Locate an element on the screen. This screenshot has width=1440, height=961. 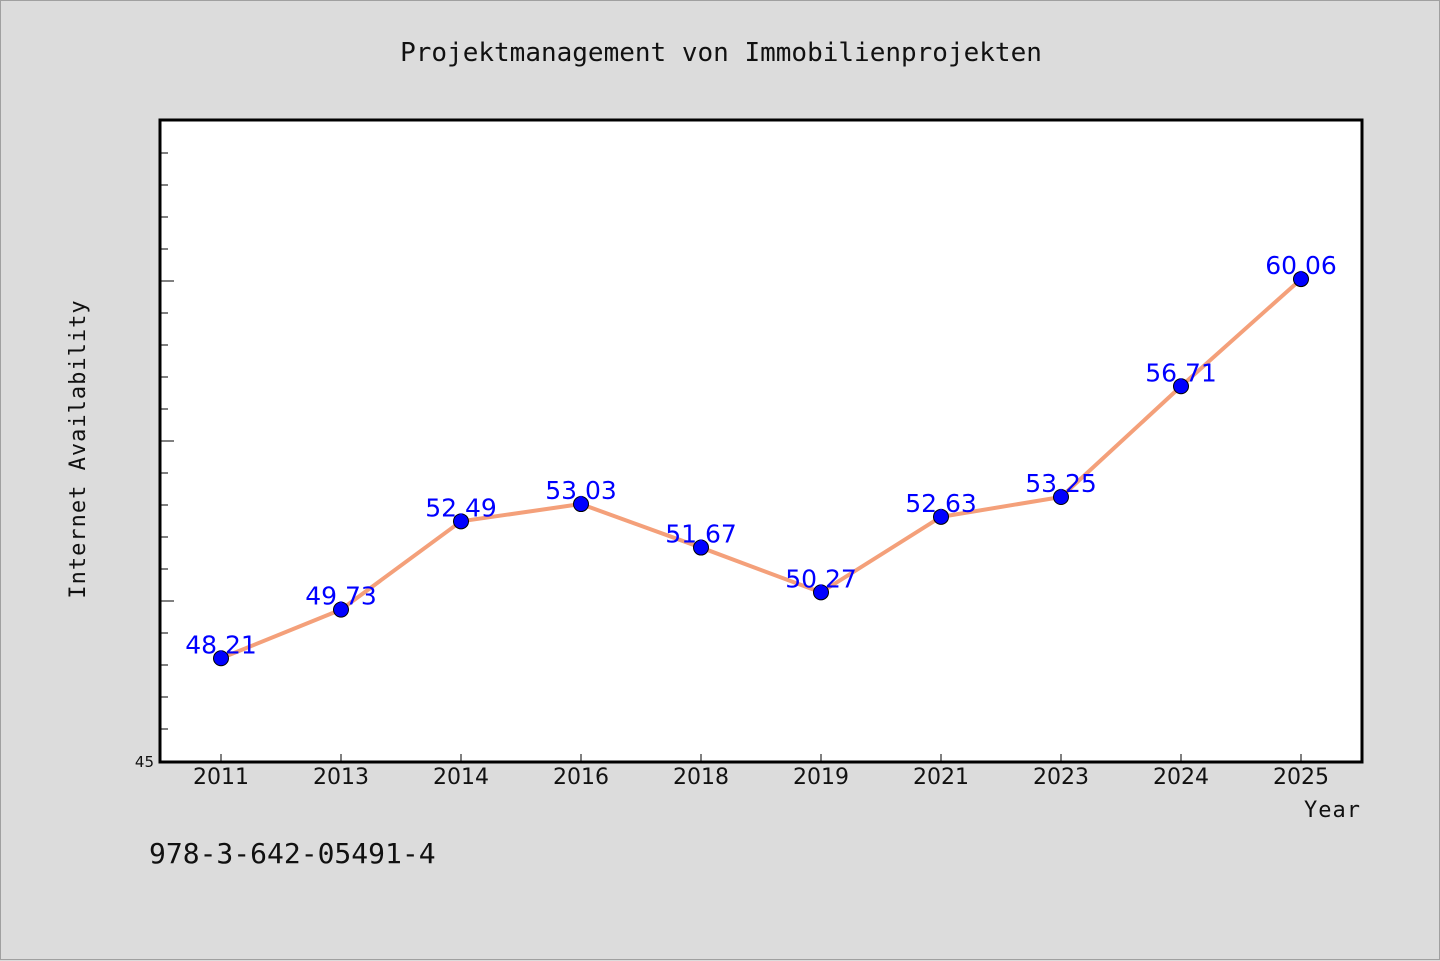
data-label: 53.25 is located at coordinates (1061, 483).